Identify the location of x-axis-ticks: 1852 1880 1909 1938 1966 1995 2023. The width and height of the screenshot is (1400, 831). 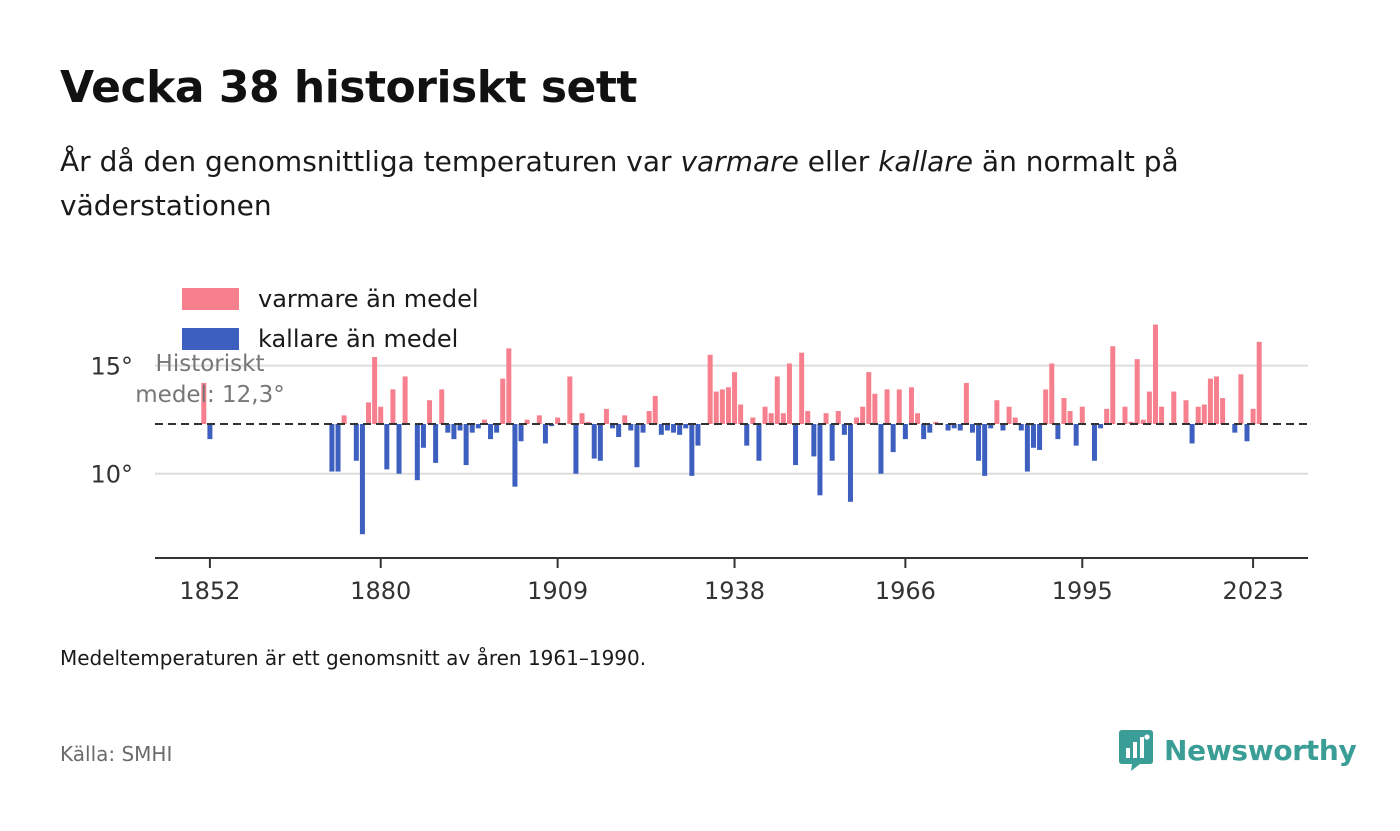
(731, 581).